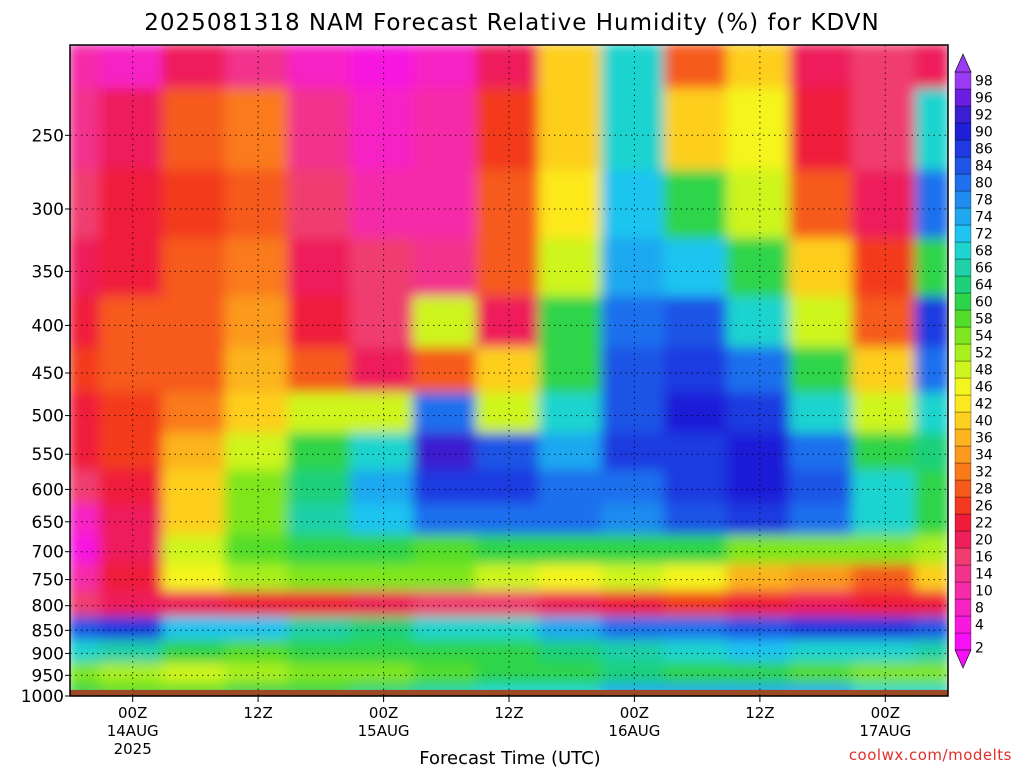 The width and height of the screenshot is (1024, 768). What do you see at coordinates (48, 581) in the screenshot?
I see `y-tick-label: 750` at bounding box center [48, 581].